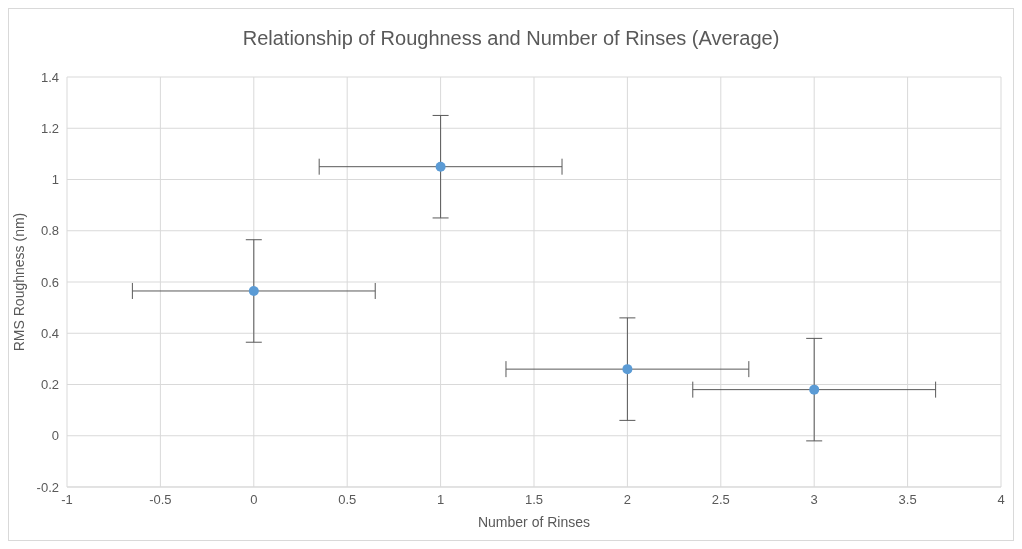  I want to click on x-tick-label: -1, so click(67, 500).